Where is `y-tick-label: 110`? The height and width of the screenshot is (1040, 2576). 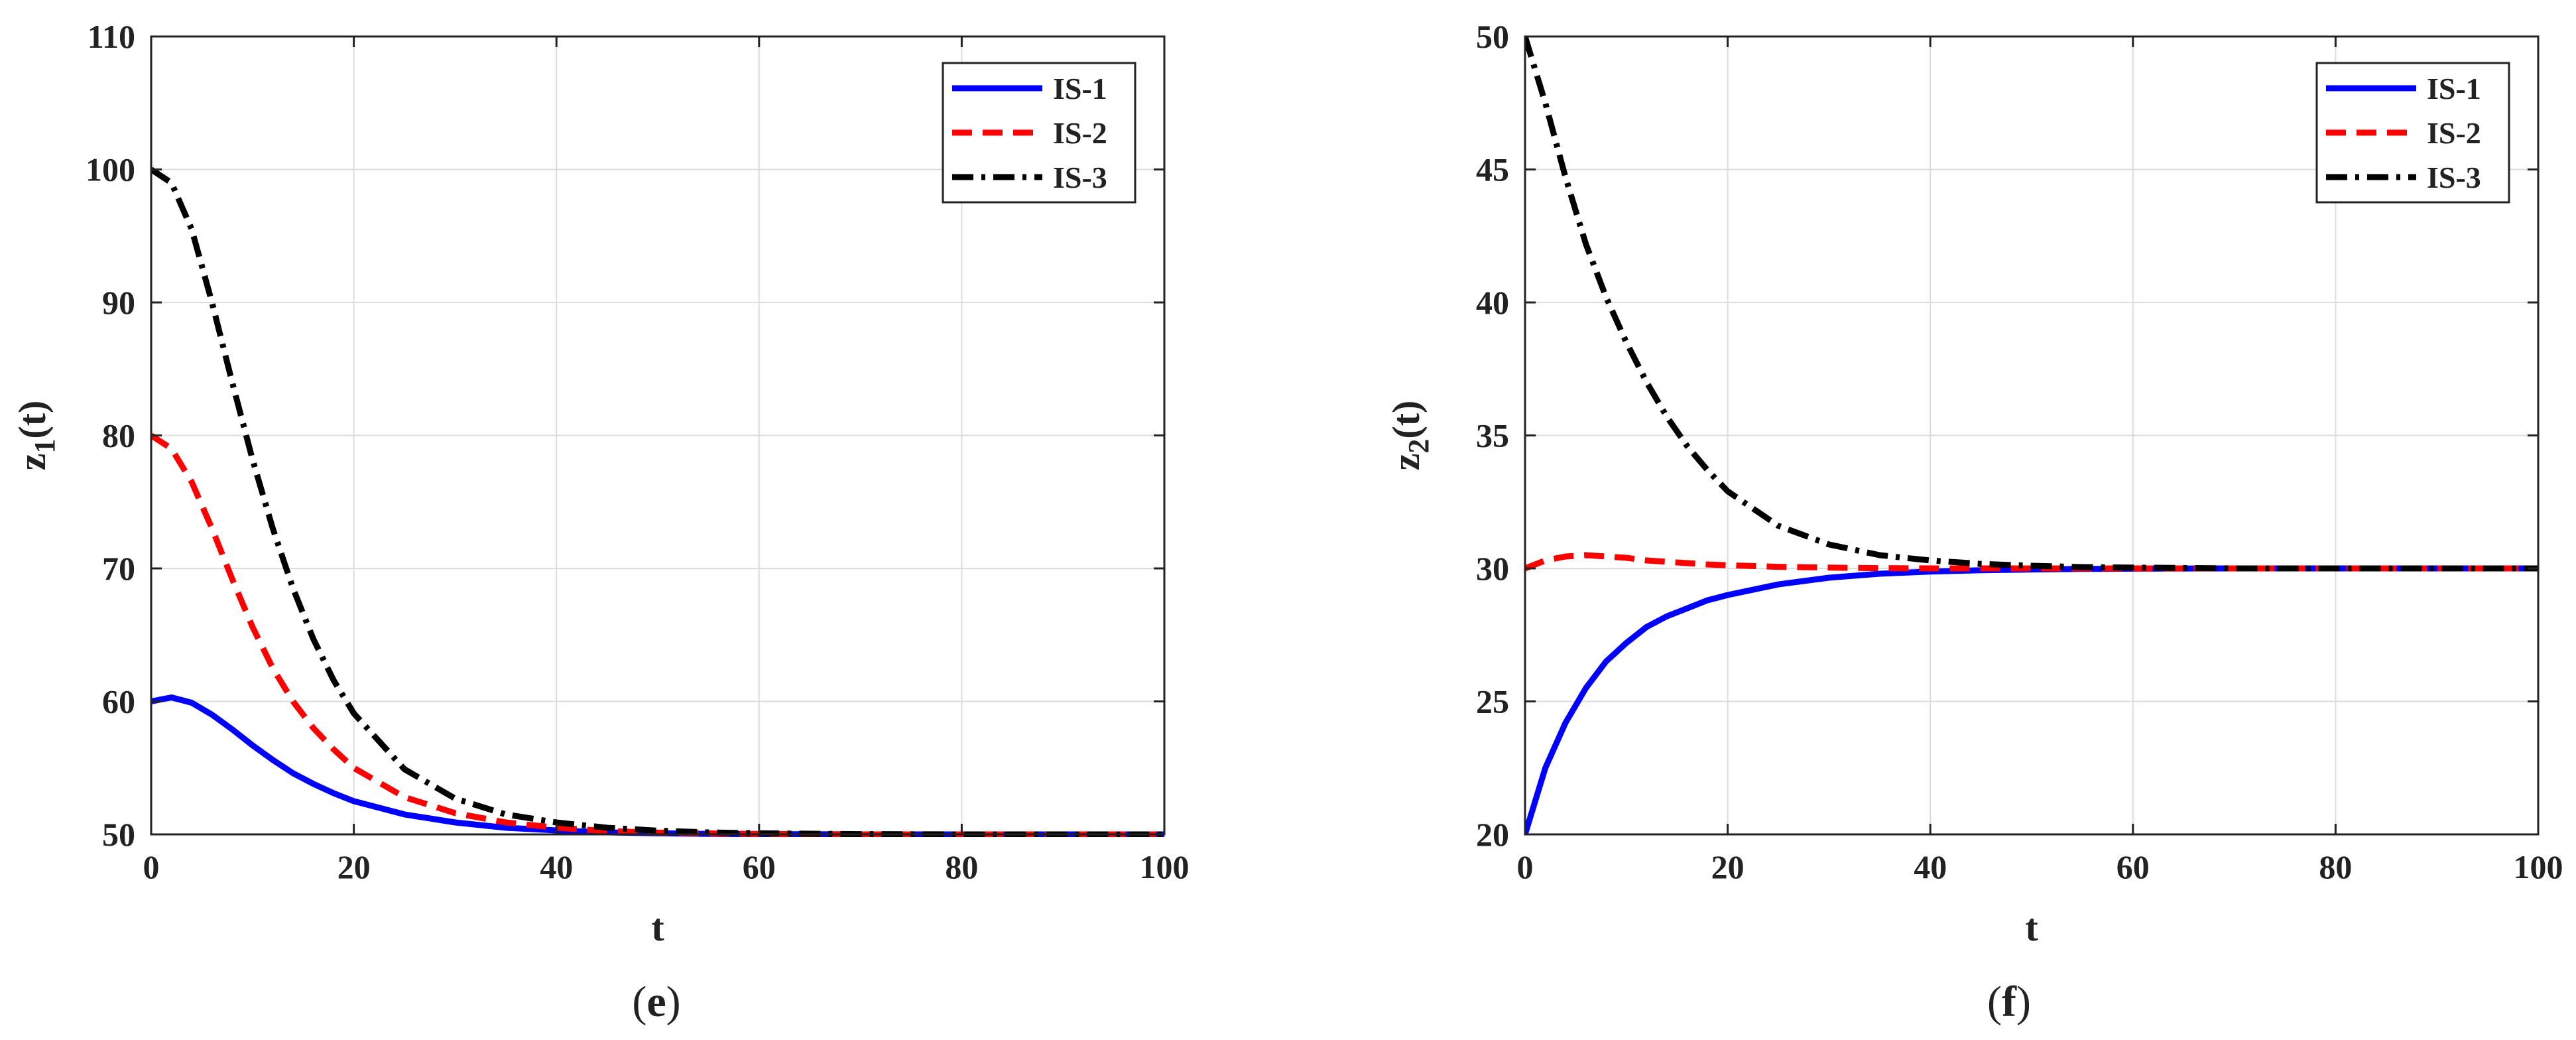
y-tick-label: 110 is located at coordinates (111, 36).